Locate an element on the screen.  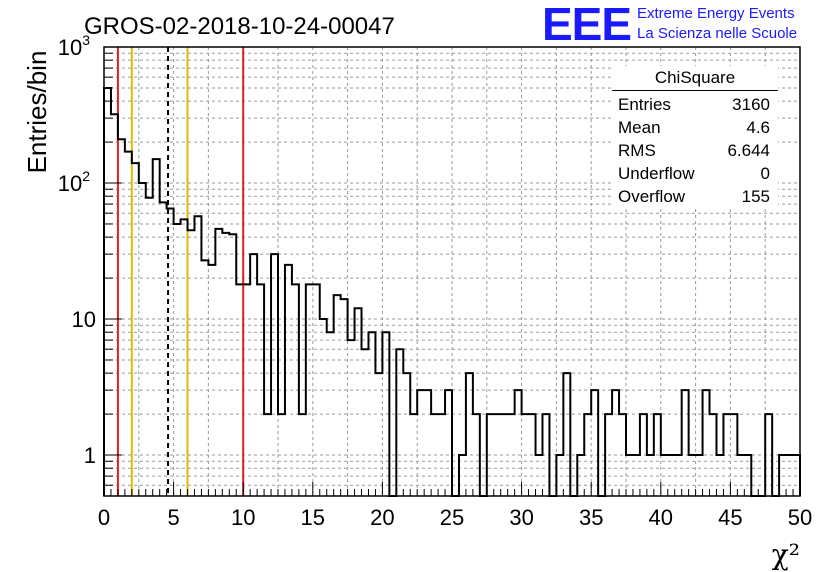
y-tick-label: 10³ is located at coordinates (74, 46).